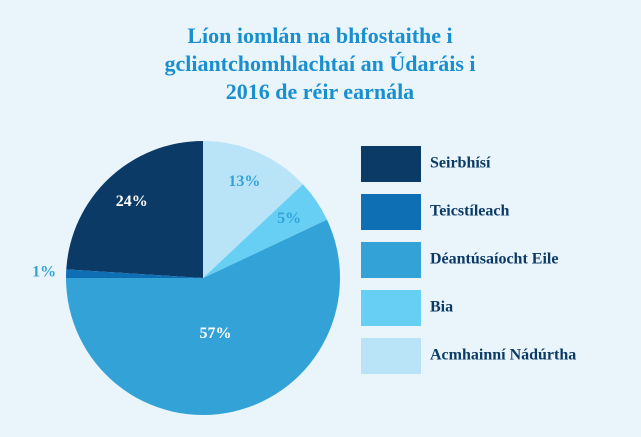  What do you see at coordinates (244, 181) in the screenshot?
I see `slice-label: 13%` at bounding box center [244, 181].